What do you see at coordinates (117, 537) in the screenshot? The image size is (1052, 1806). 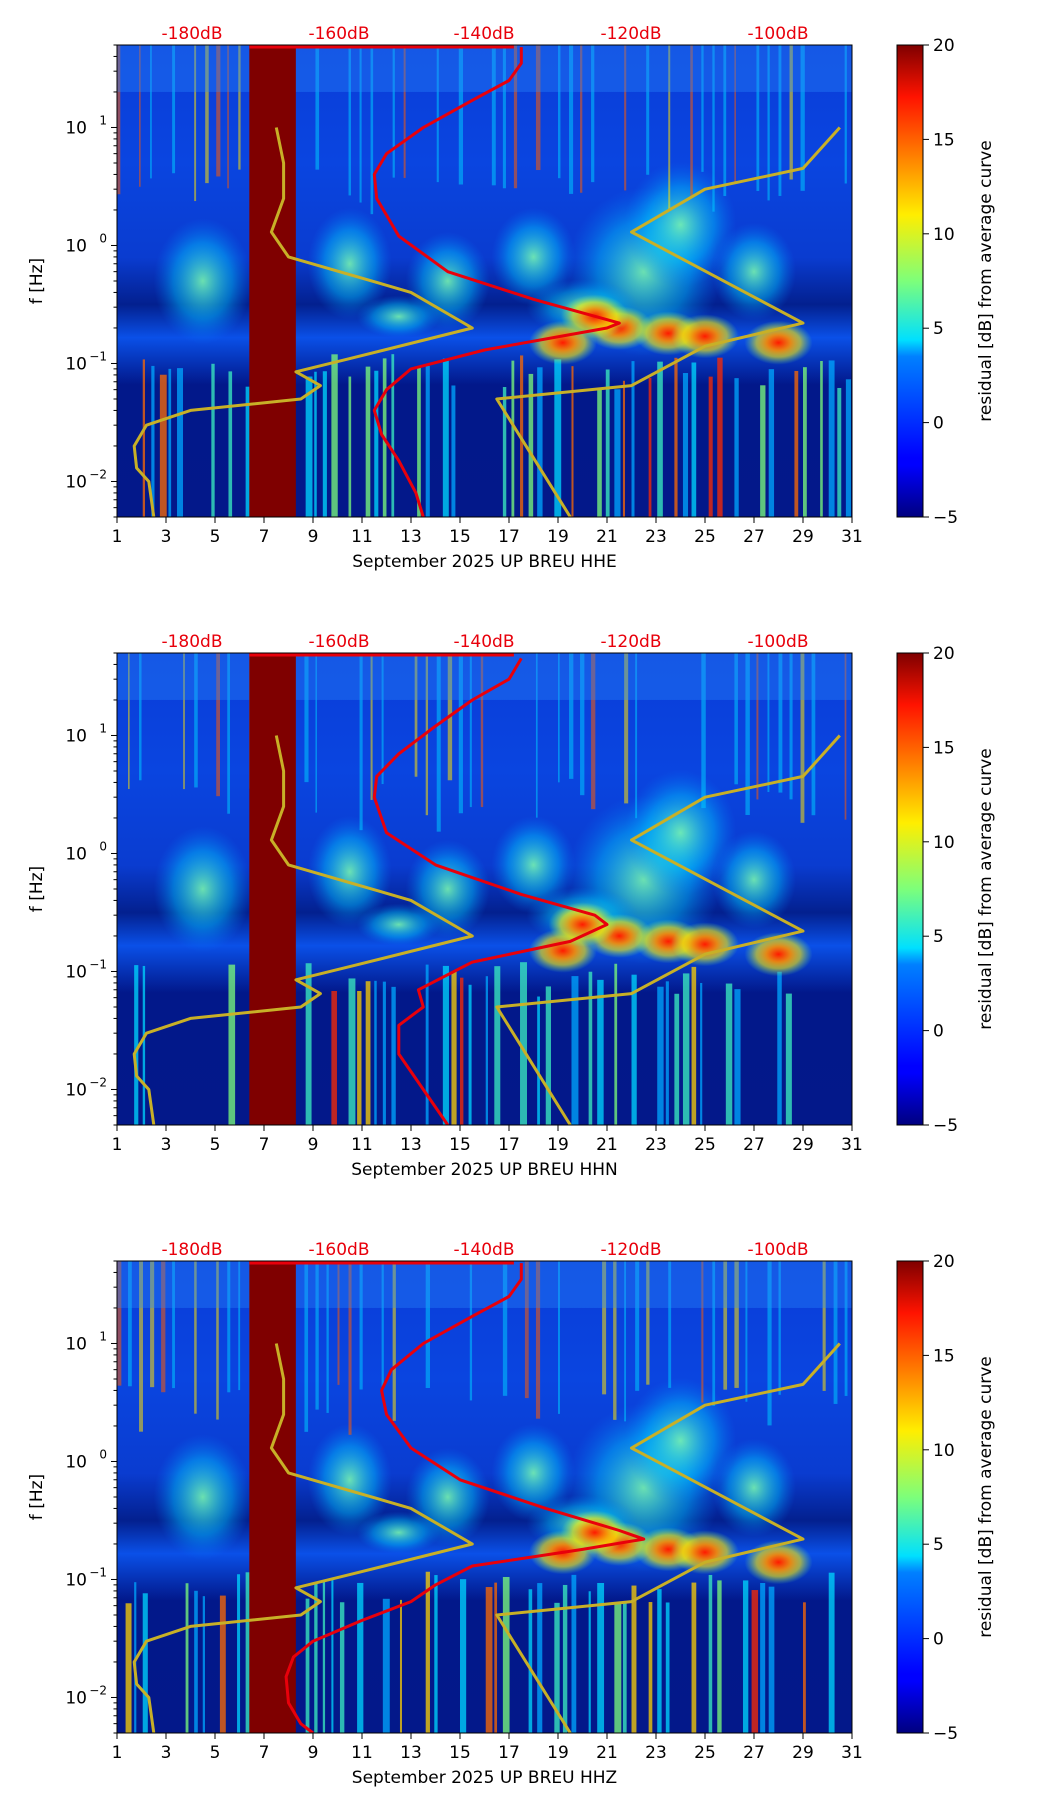 I see `x-tick-label: 1` at bounding box center [117, 537].